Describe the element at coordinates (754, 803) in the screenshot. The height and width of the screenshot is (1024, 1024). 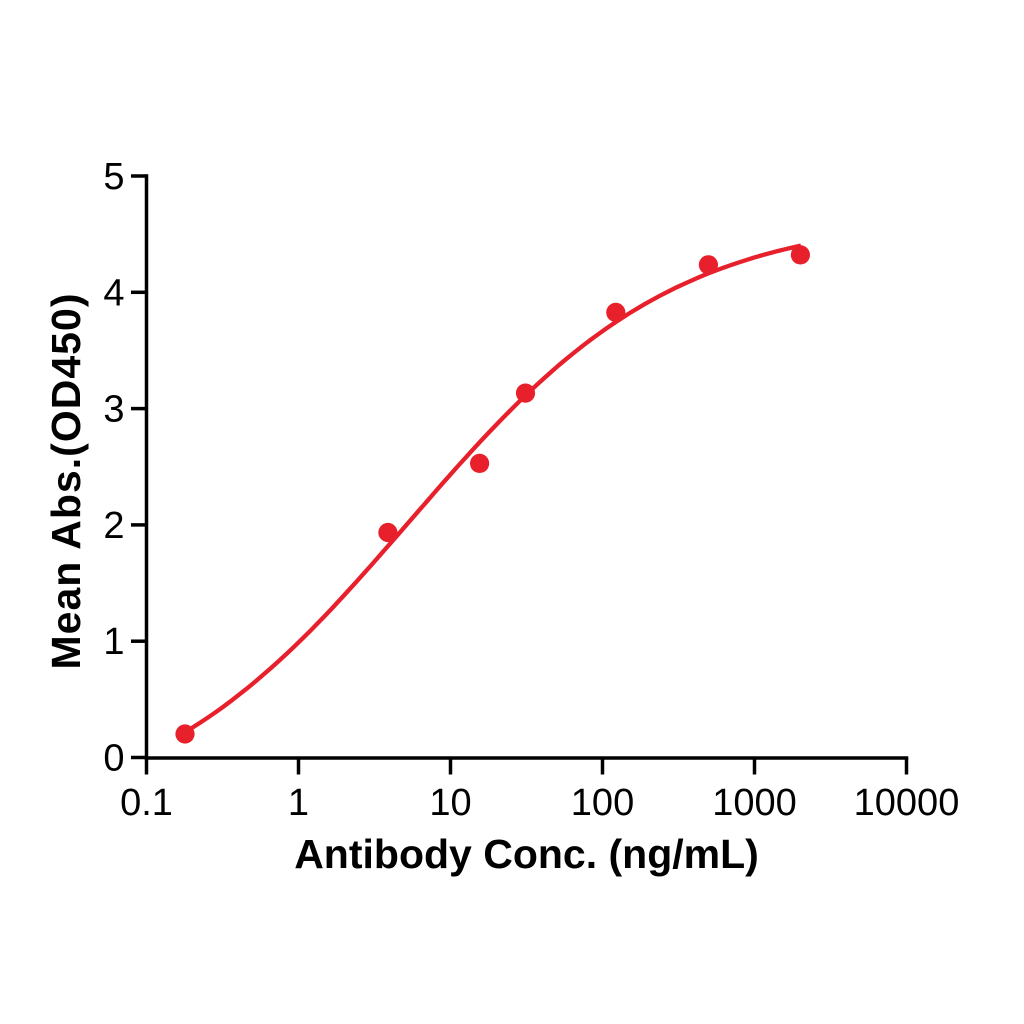
I see `svg-text: 1000` at that location.